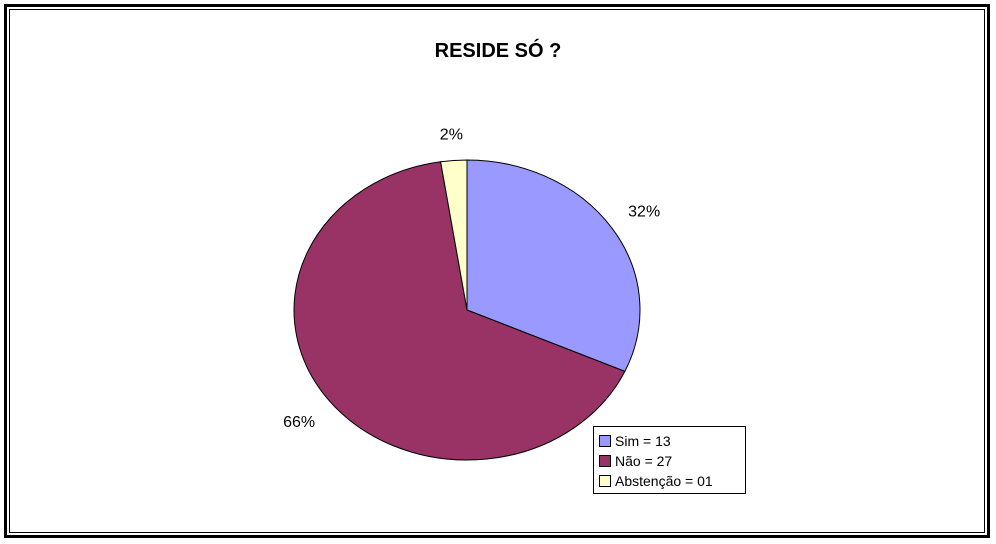  What do you see at coordinates (451, 135) in the screenshot?
I see `pie-label-abstencao: 2%` at bounding box center [451, 135].